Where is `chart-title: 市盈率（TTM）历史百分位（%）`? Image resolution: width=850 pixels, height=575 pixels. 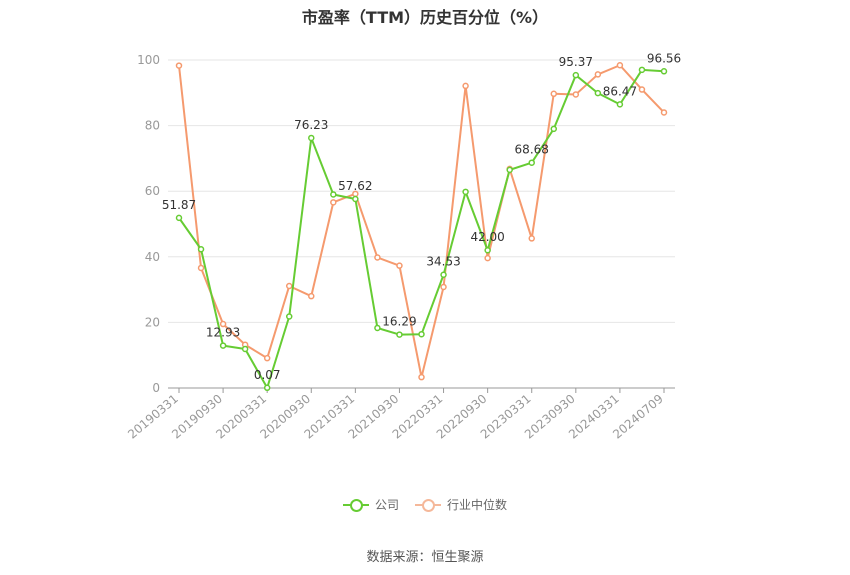 chart-title: 市盈率（TTM）历史百分位（%） is located at coordinates (425, 17).